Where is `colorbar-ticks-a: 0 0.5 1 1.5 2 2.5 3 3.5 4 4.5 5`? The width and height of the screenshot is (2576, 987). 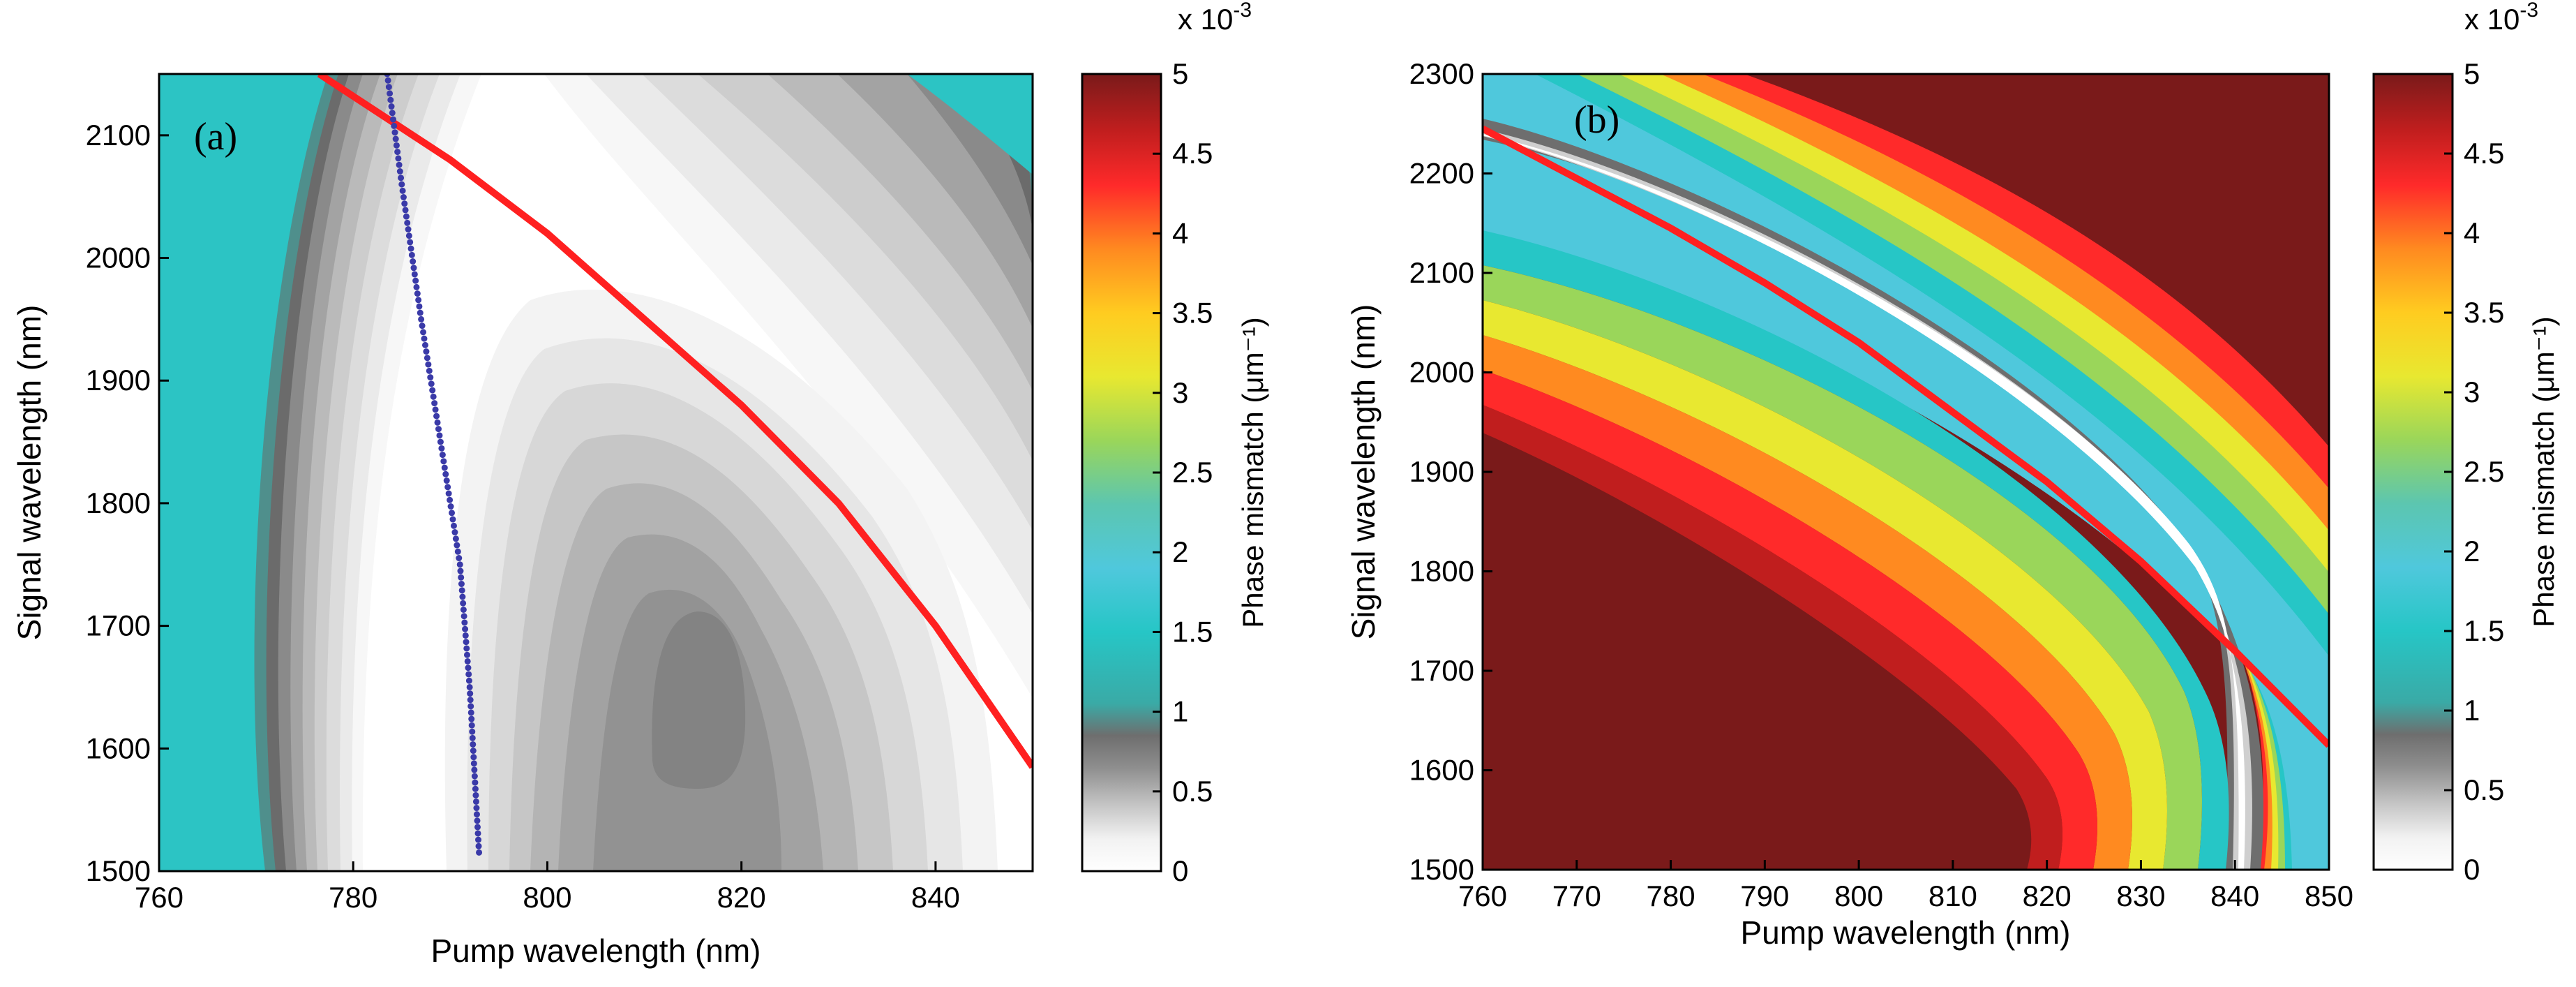 colorbar-ticks-a: 0 0.5 1 1.5 2 2.5 3 3.5 4 4.5 5 is located at coordinates (1183, 472).